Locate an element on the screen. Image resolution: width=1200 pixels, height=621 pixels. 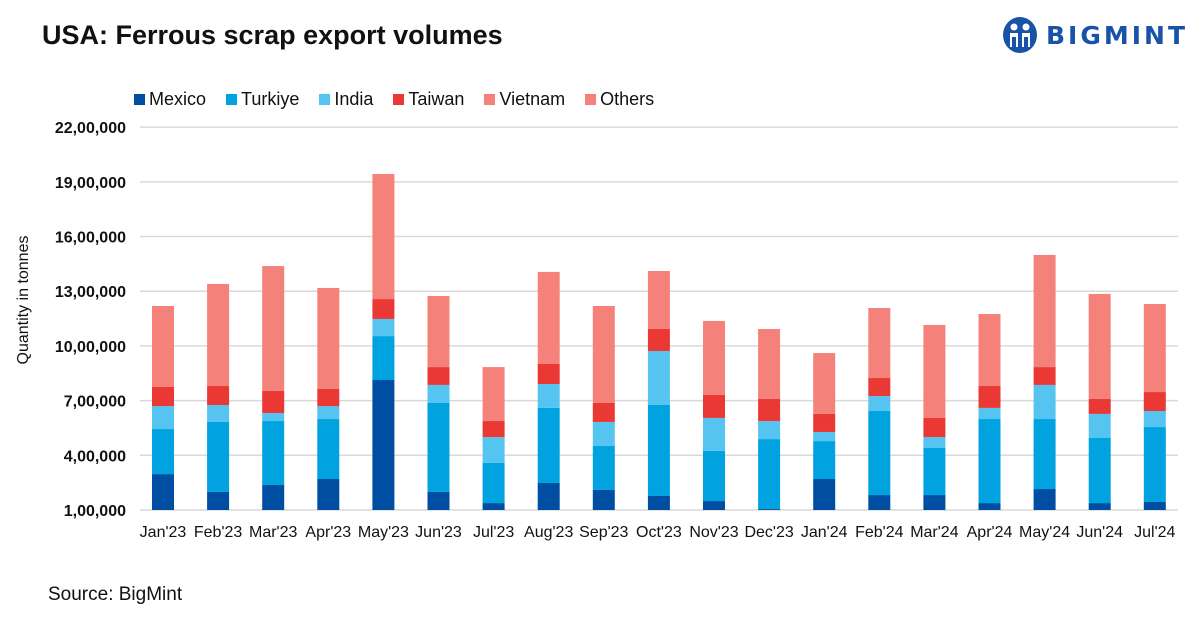
logo-text: BIGMINT is located at coordinates (1117, 35).